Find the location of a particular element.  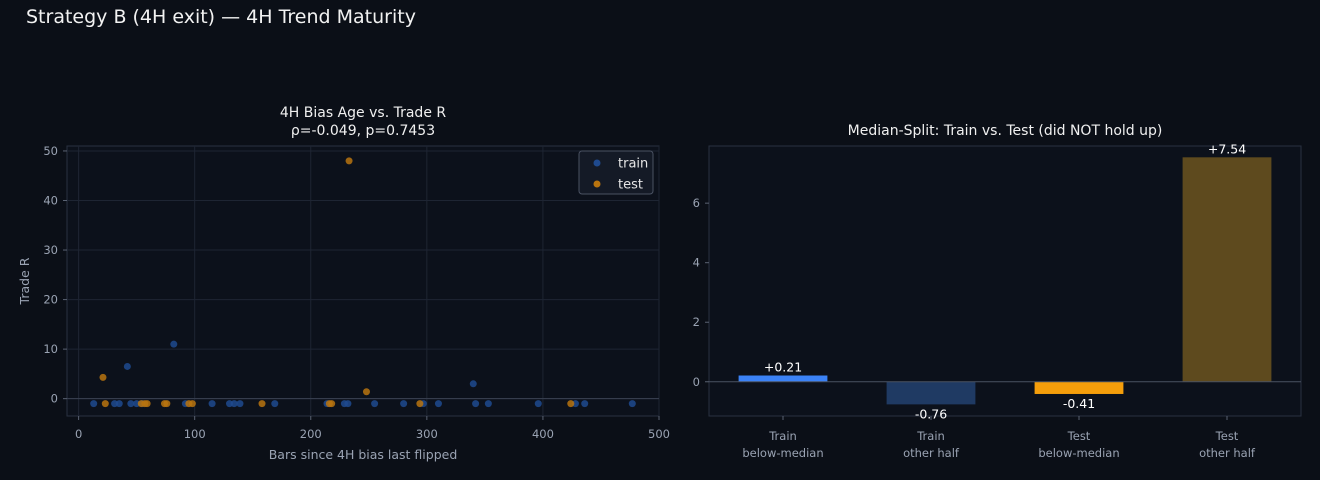

bar-value-label: -0.76 is located at coordinates (931, 413).